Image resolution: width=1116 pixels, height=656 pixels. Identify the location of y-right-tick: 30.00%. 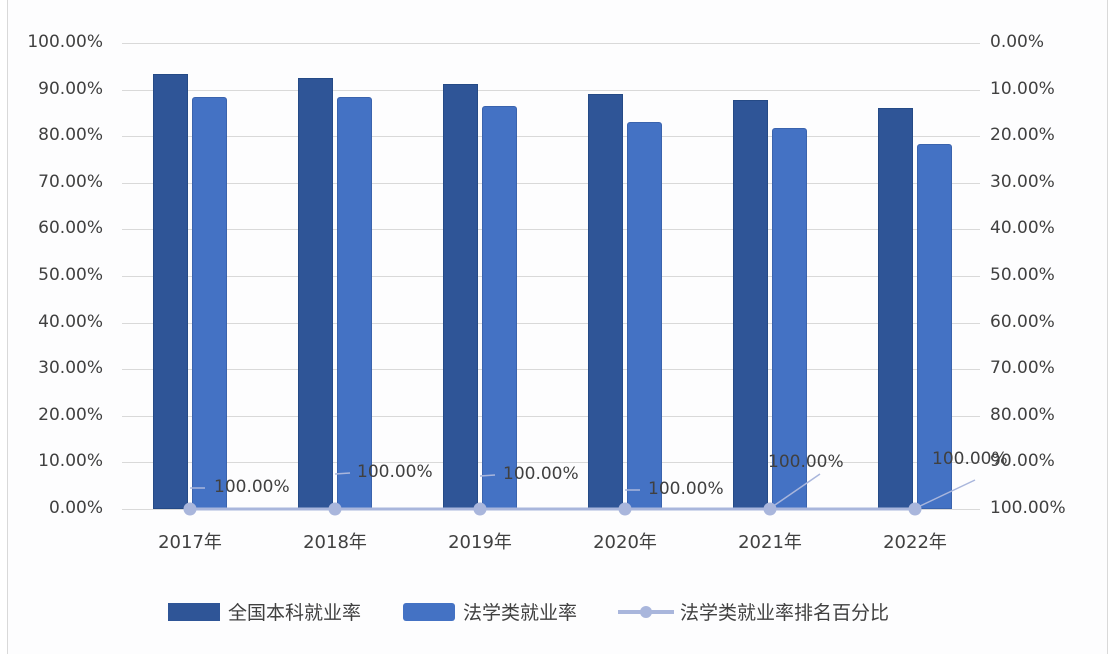
(1022, 181).